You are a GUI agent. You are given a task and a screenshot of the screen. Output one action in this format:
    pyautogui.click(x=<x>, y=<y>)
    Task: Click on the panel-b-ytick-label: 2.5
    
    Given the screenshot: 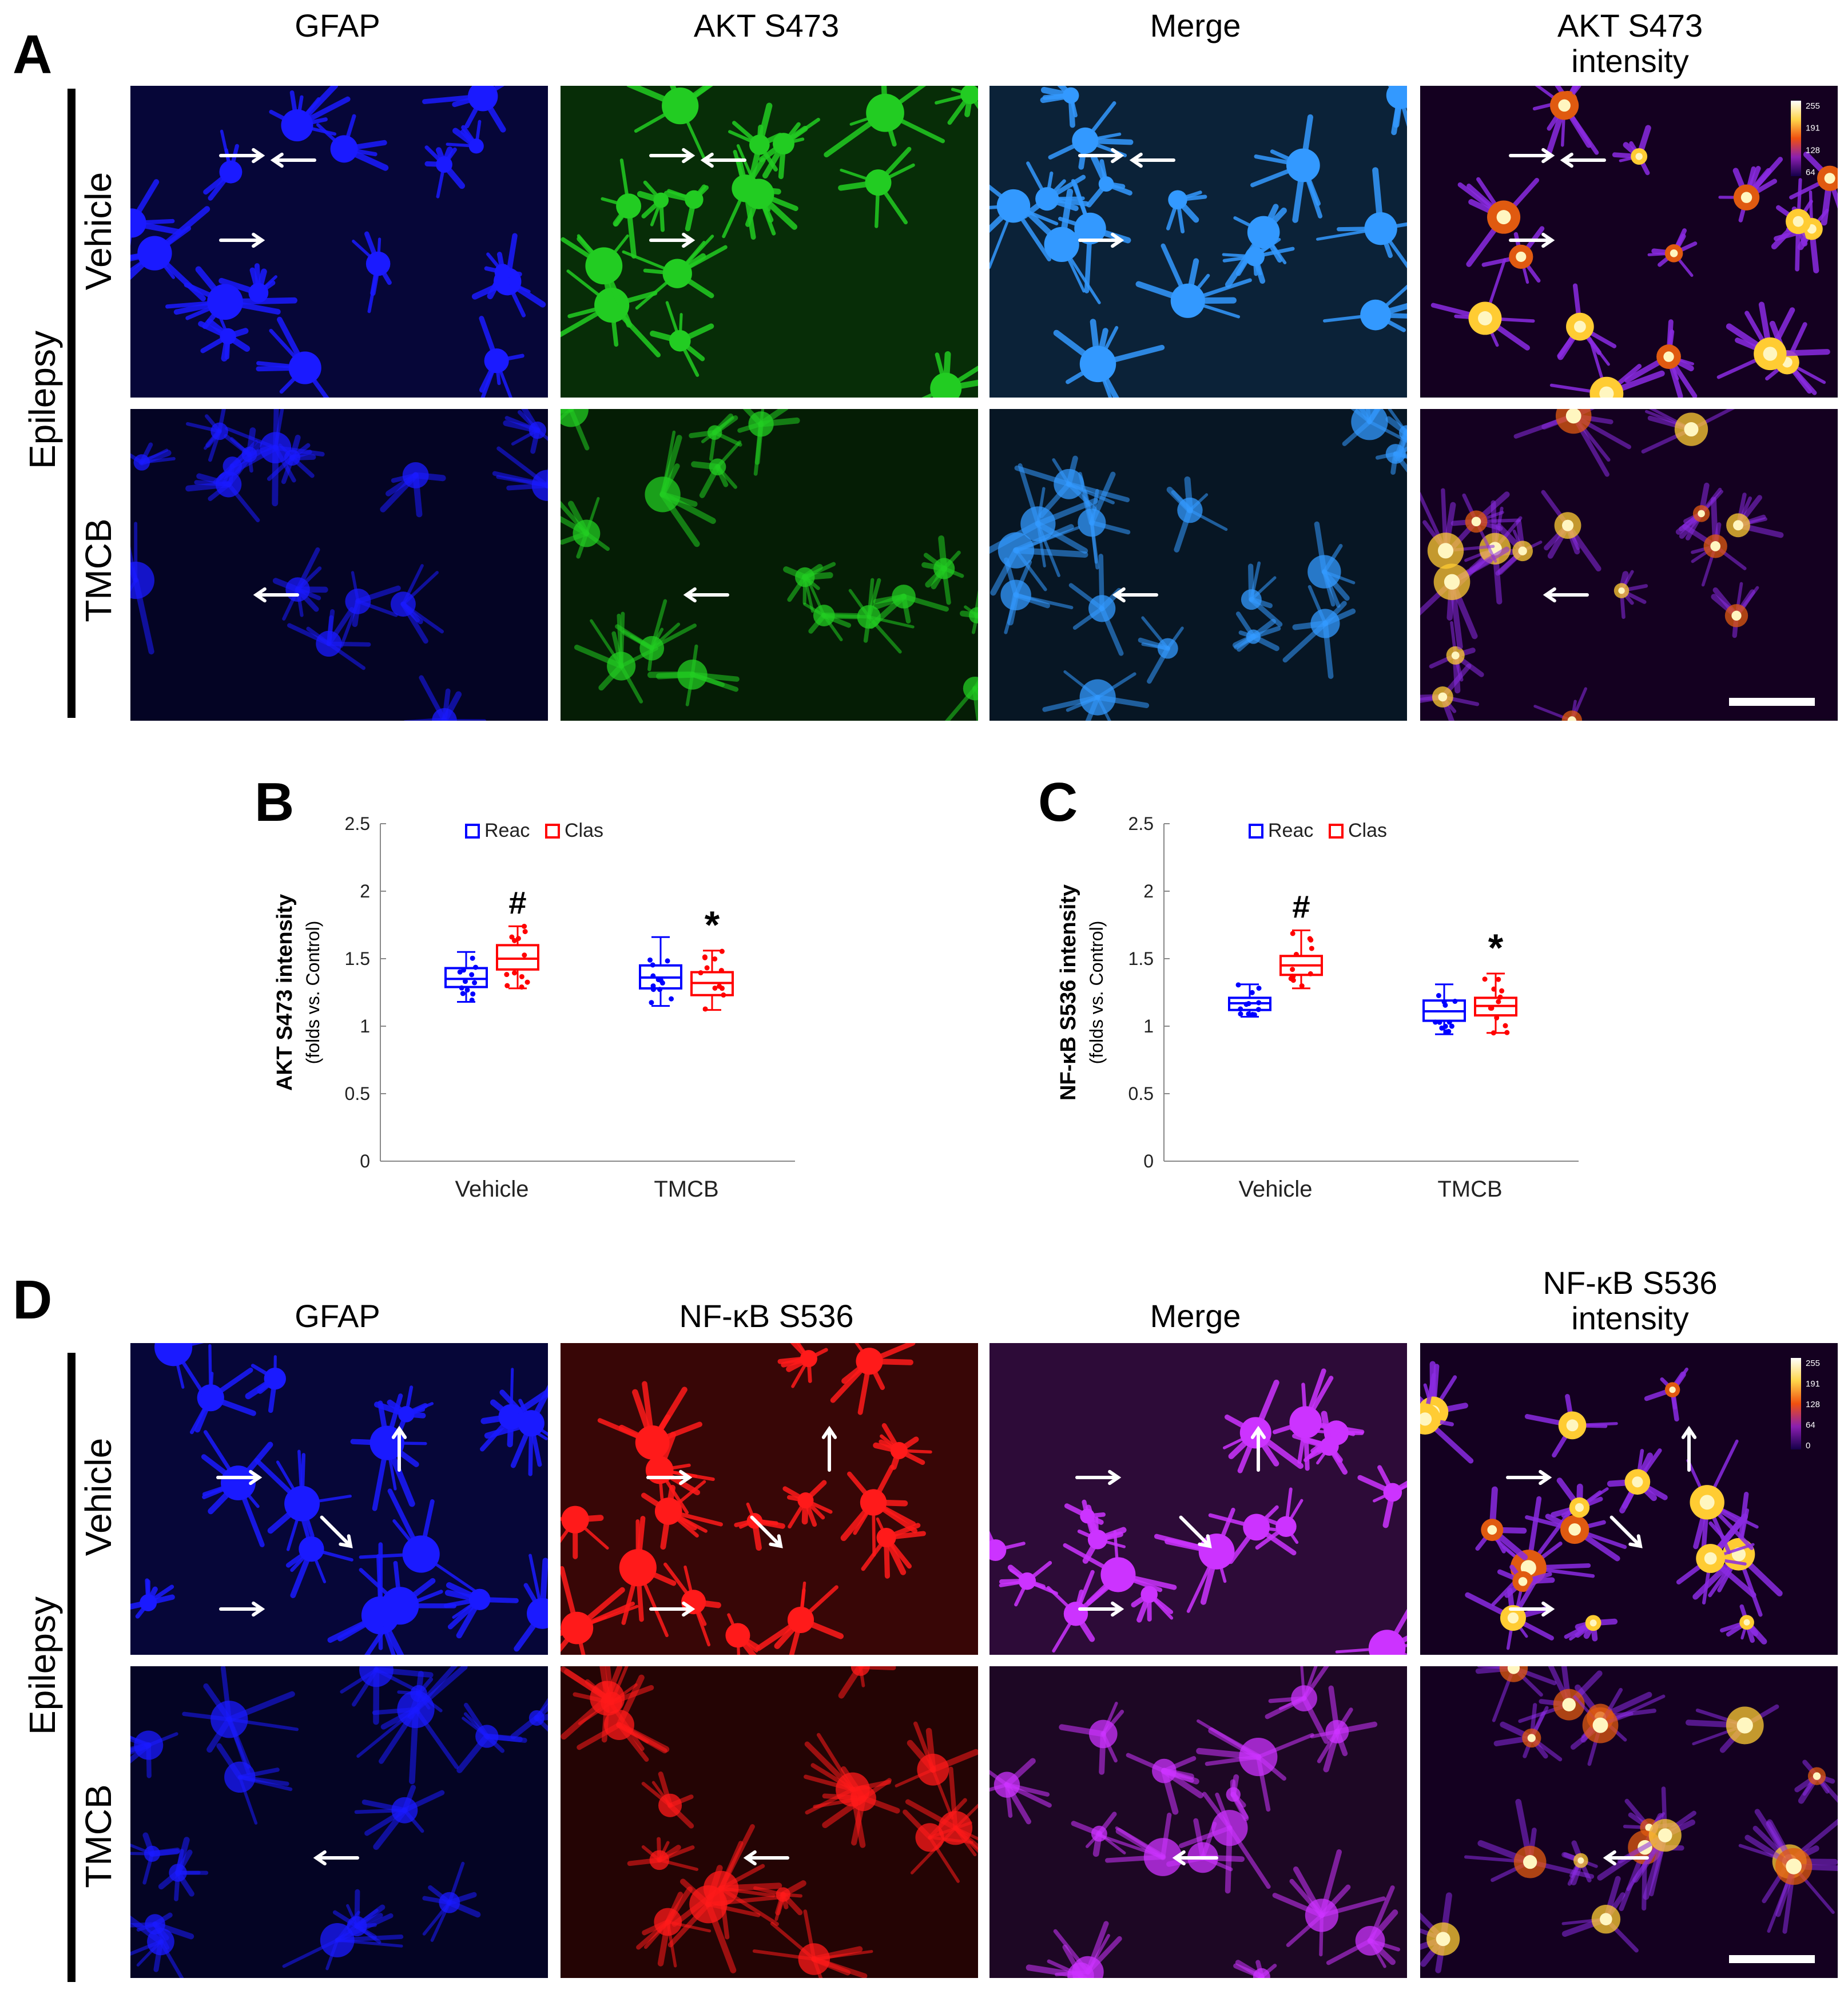 What is the action you would take?
    pyautogui.click(x=357, y=823)
    